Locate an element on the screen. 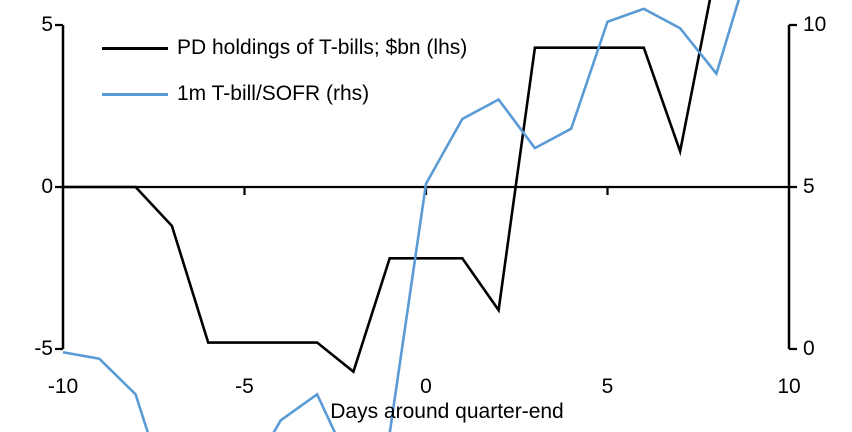  legend-label-pd-holdings: PD holdings of T-bills; $bn (lhs) is located at coordinates (322, 47).